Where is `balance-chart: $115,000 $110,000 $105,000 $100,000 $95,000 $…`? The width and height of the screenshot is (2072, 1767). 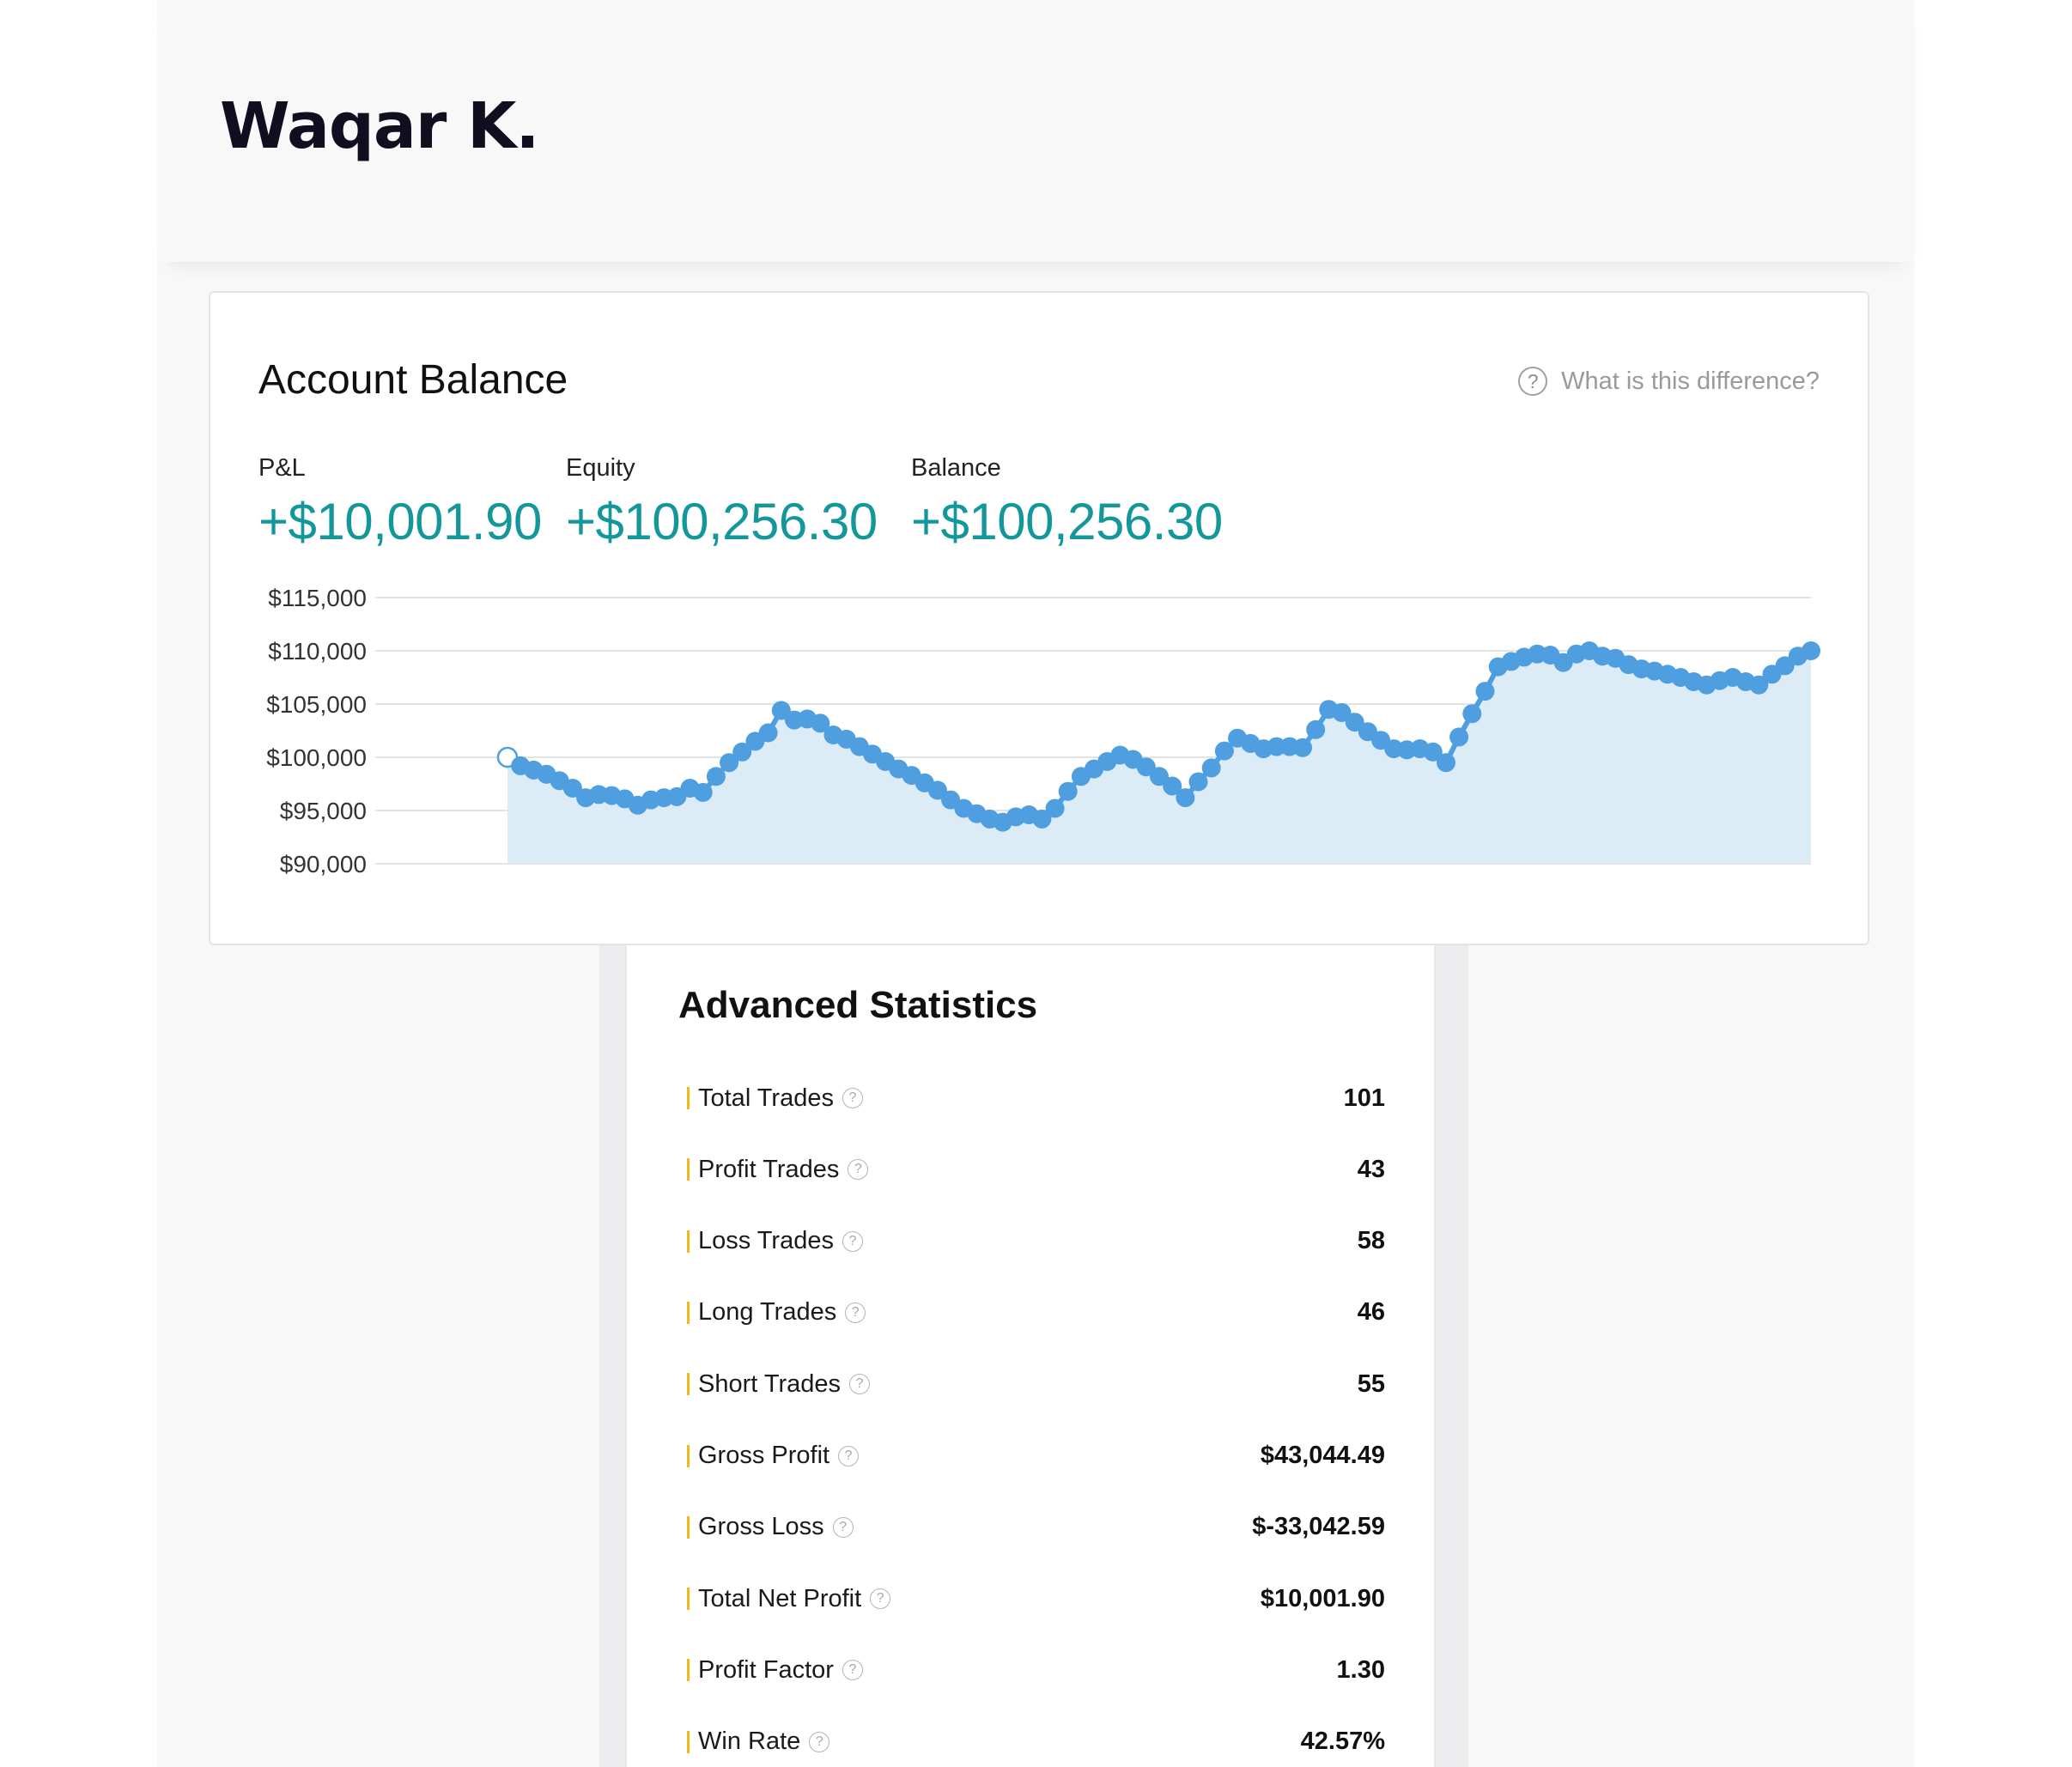 balance-chart: $115,000 $110,000 $105,000 $100,000 $95,000 $… is located at coordinates (1043, 731).